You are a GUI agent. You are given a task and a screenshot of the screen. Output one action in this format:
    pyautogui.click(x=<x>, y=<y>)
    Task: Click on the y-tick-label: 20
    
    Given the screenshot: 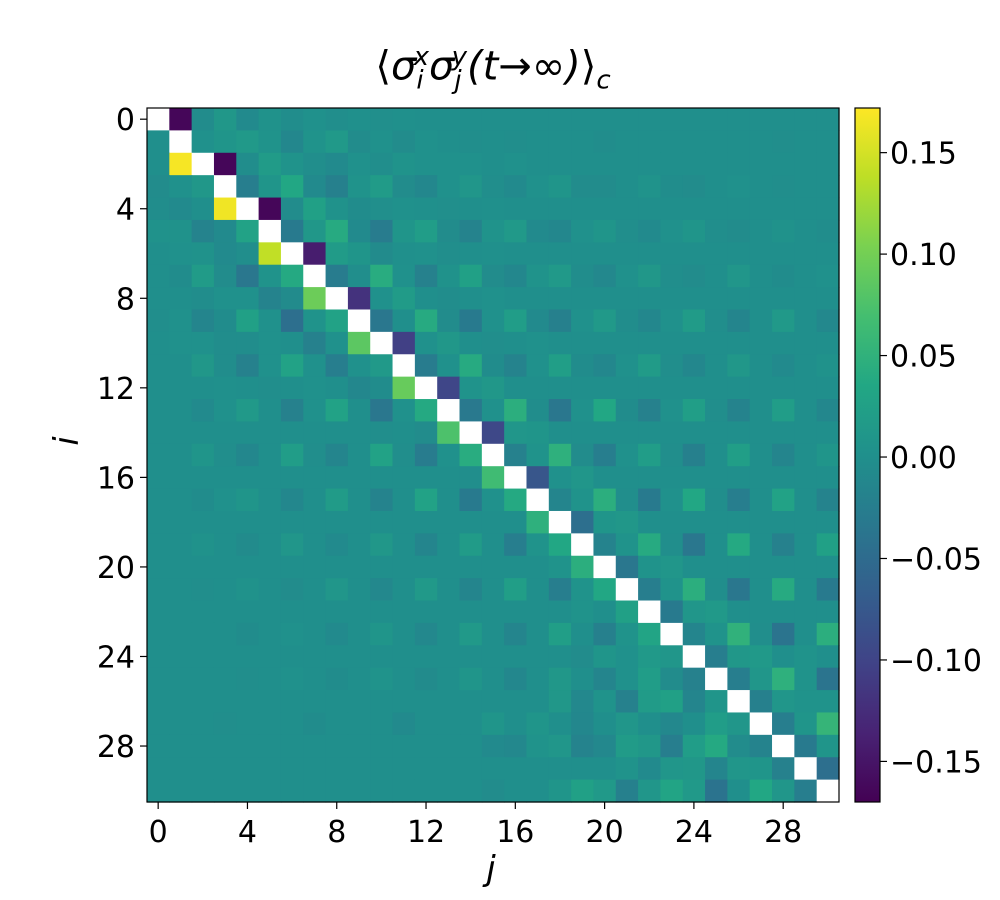 What is the action you would take?
    pyautogui.click(x=116, y=568)
    